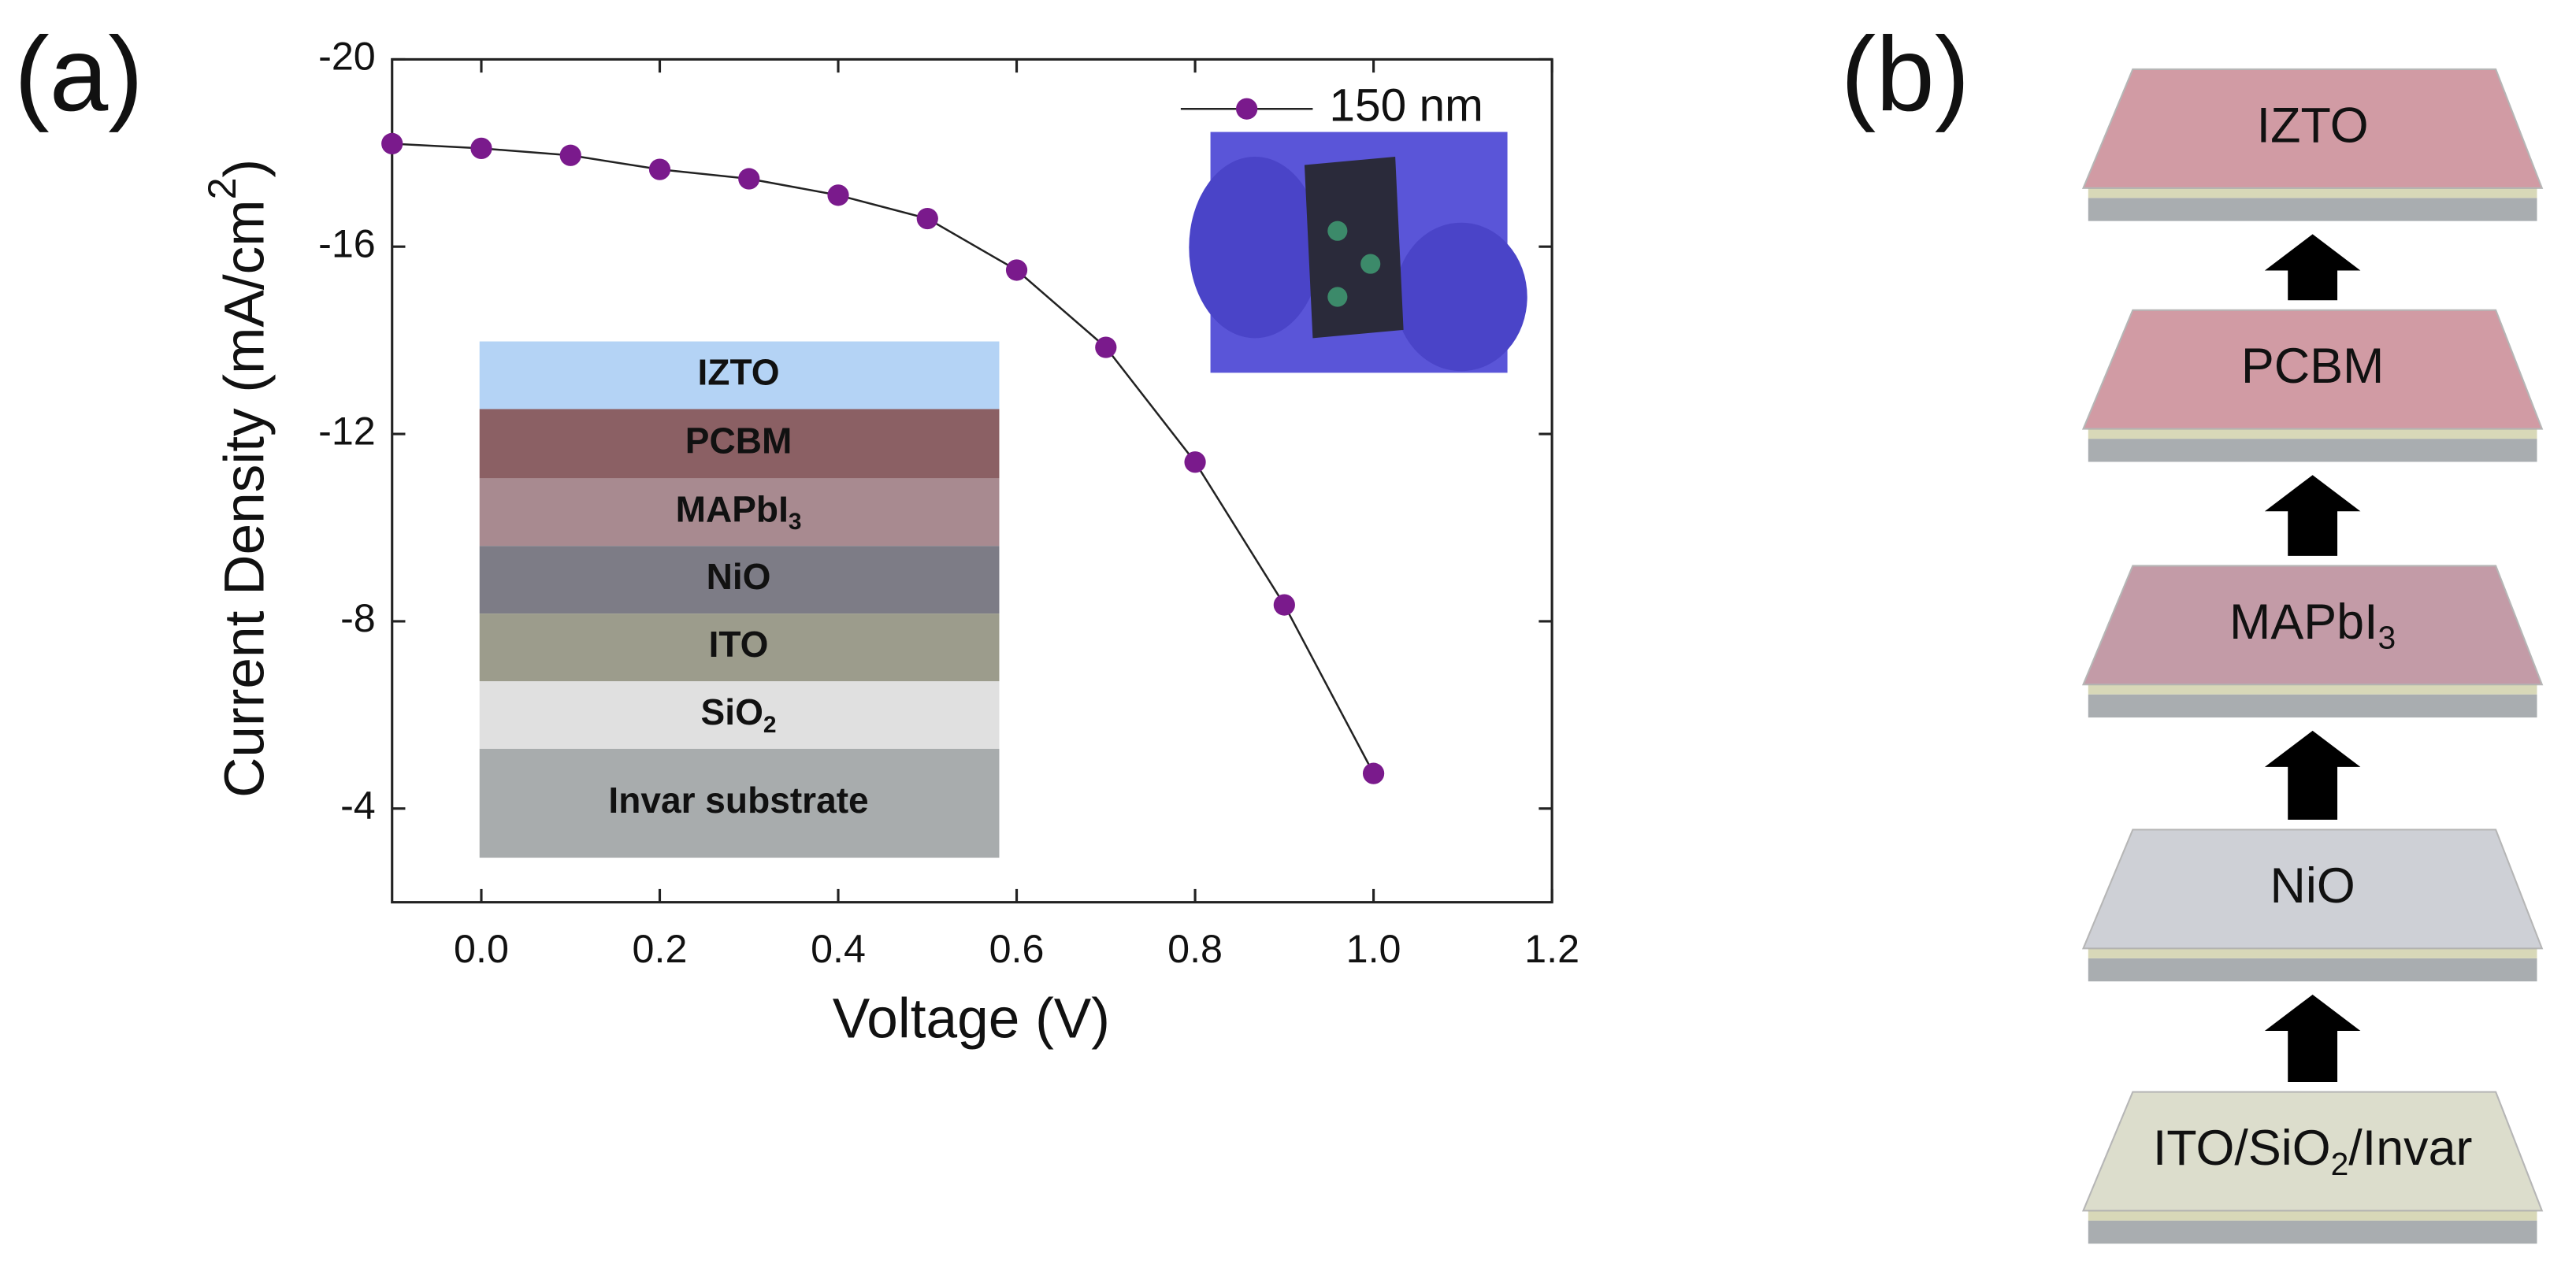 This screenshot has width=2576, height=1275. What do you see at coordinates (222, 188) in the screenshot?
I see `y-label-sup: 2` at bounding box center [222, 188].